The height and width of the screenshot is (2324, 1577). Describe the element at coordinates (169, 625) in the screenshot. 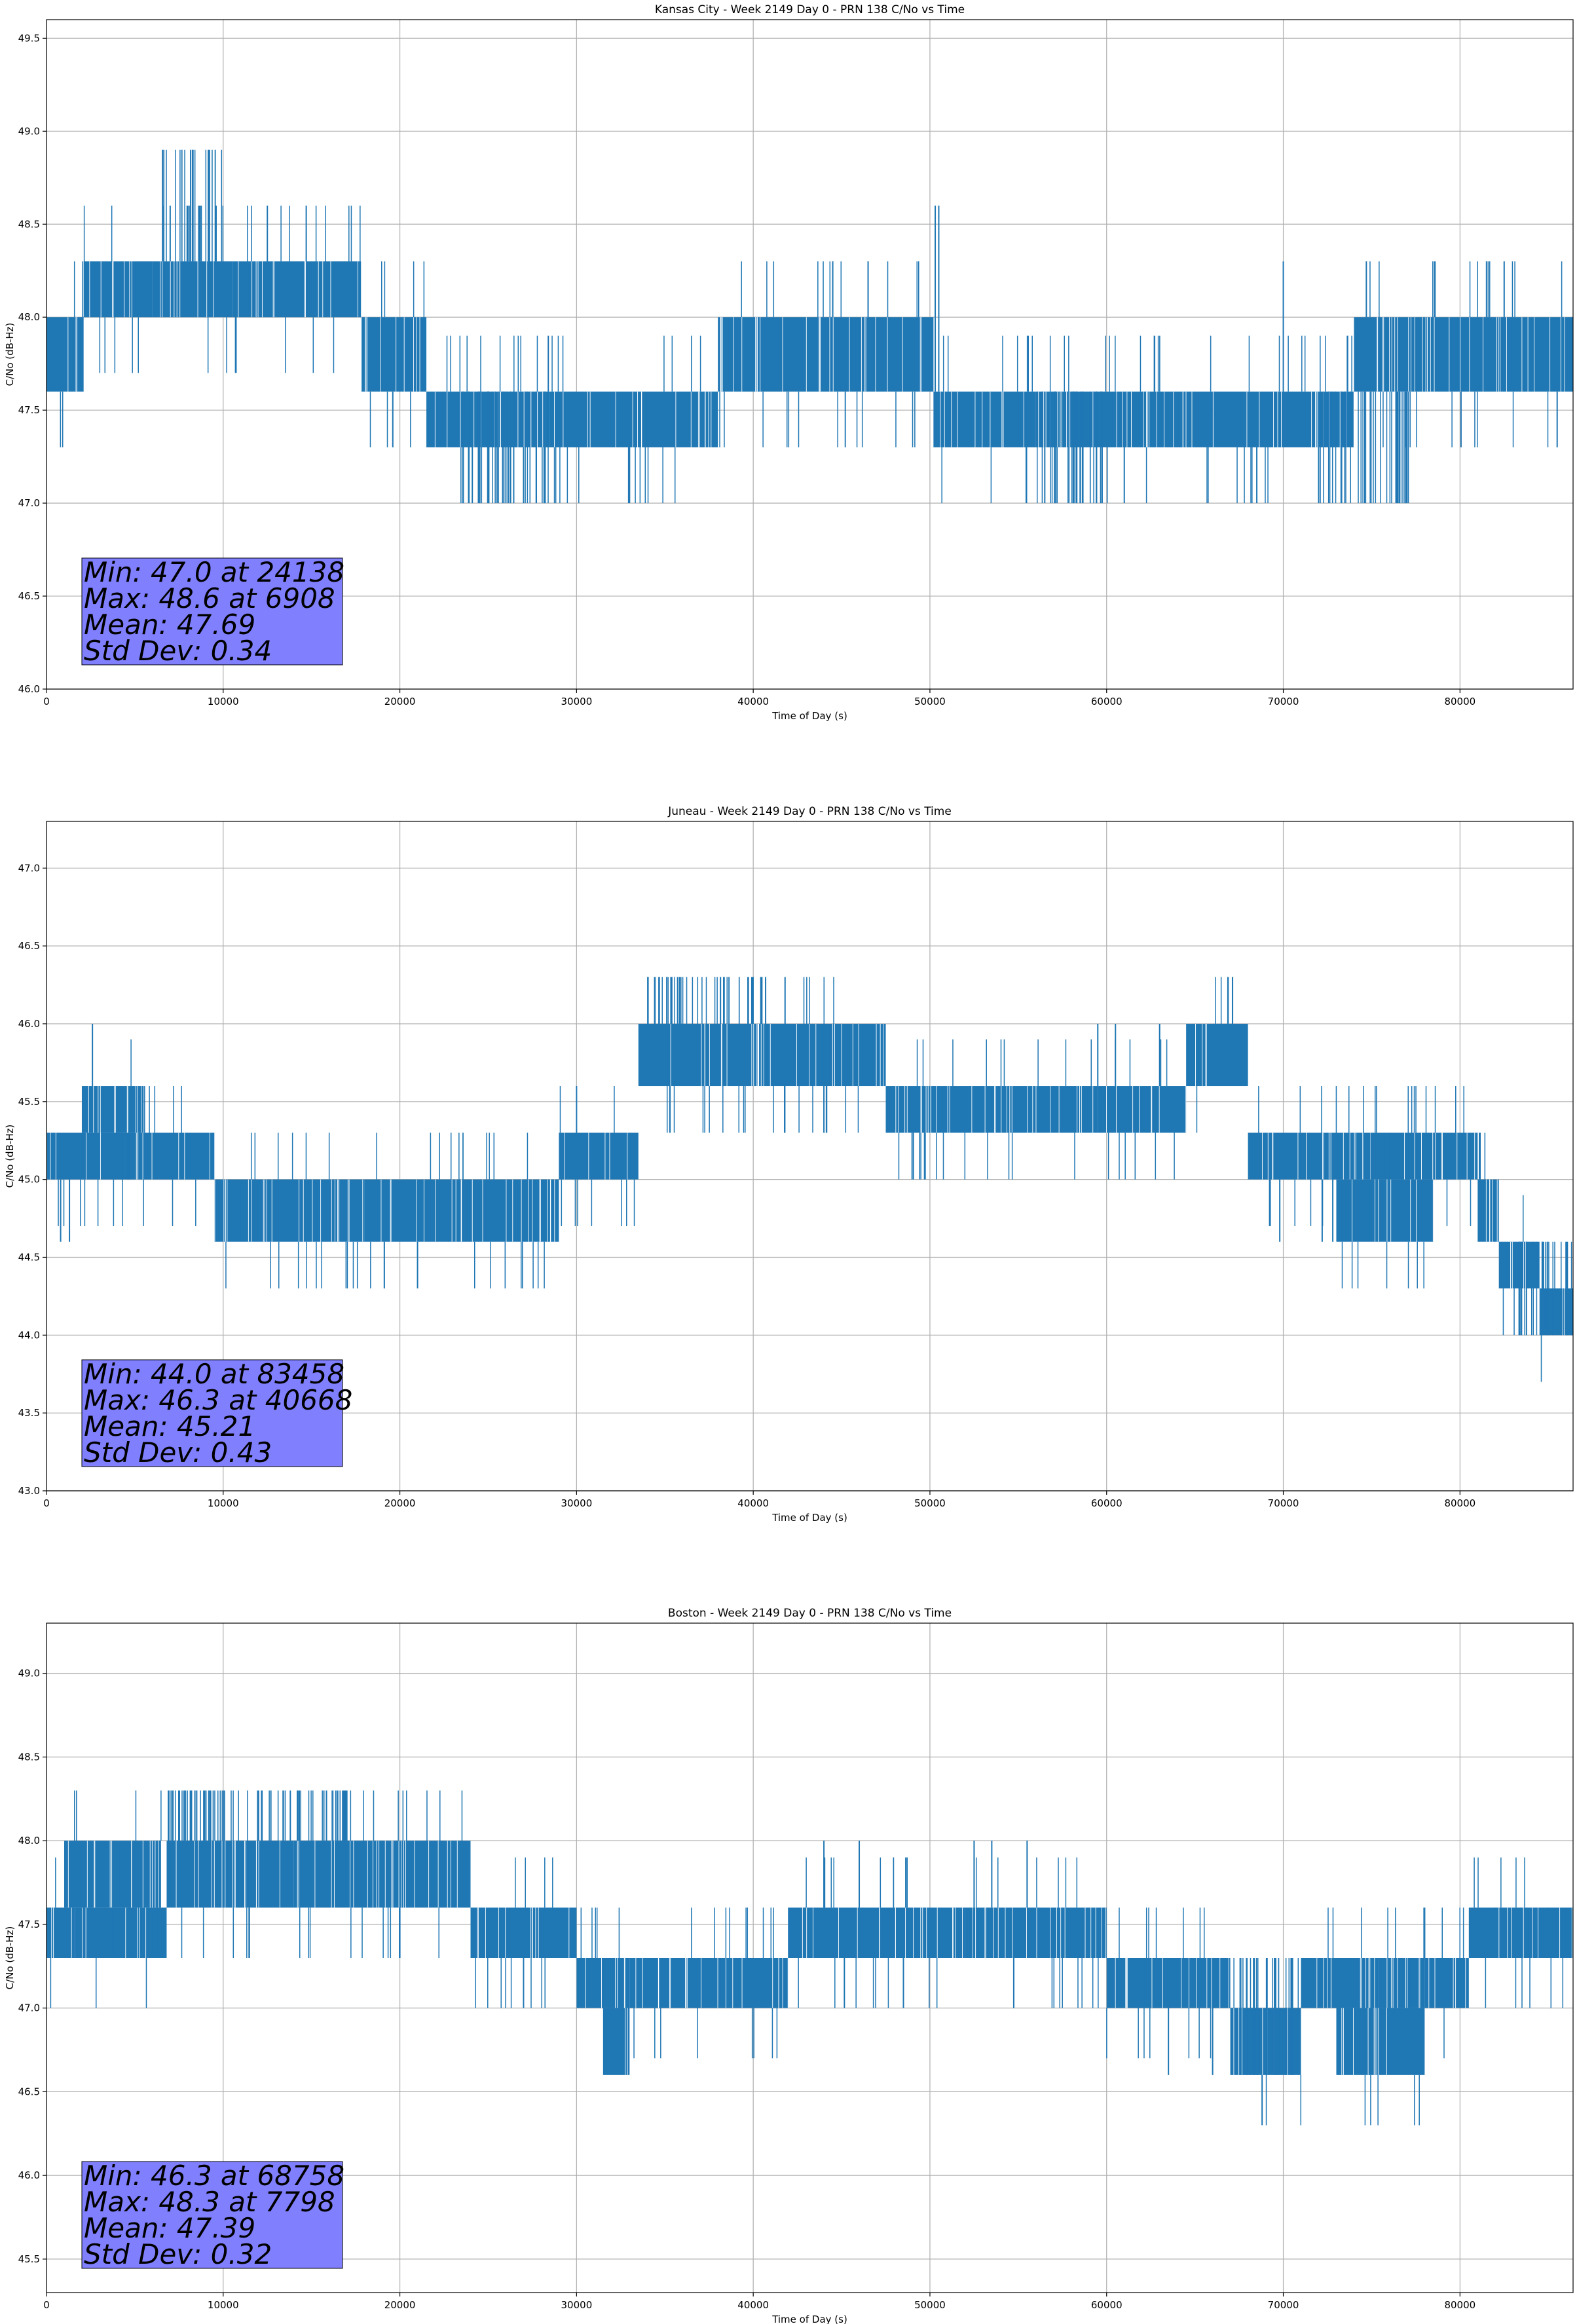

I see `stats-line: Mean: 47.69` at that location.